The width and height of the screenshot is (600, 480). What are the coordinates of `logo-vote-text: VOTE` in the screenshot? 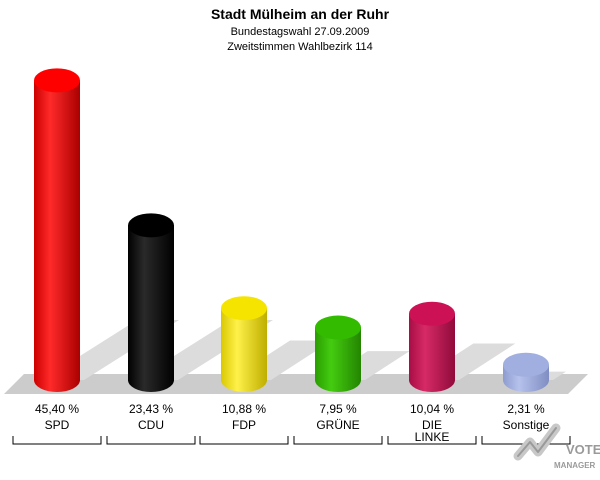 It's located at (583, 449).